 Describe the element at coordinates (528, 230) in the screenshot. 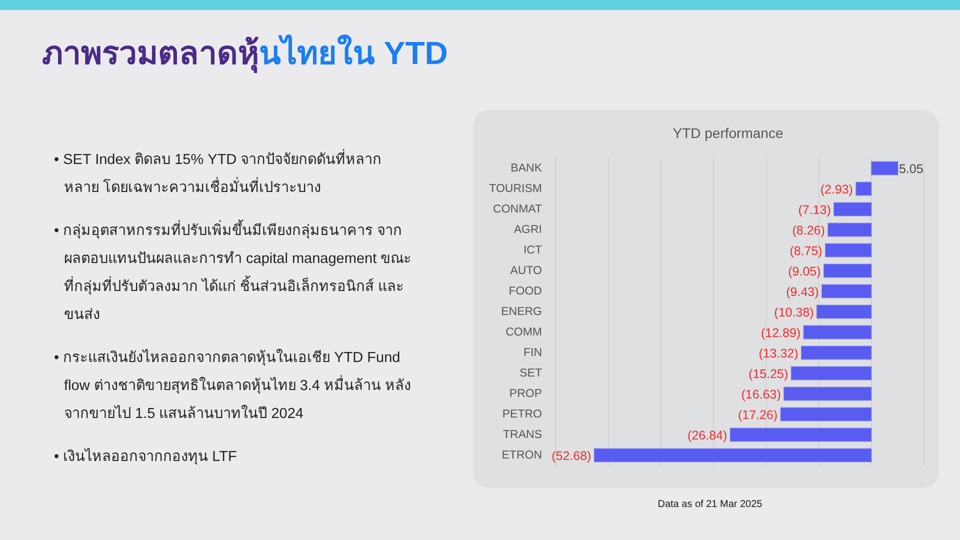

I see `y-tick-label: AGRI` at that location.